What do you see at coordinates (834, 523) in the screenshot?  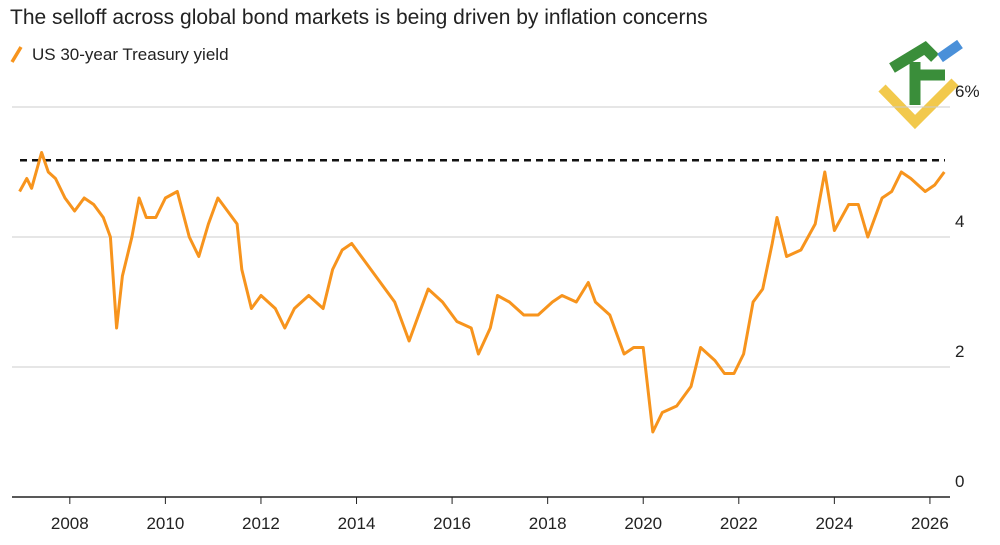 I see `x-tick-label: 2024` at bounding box center [834, 523].